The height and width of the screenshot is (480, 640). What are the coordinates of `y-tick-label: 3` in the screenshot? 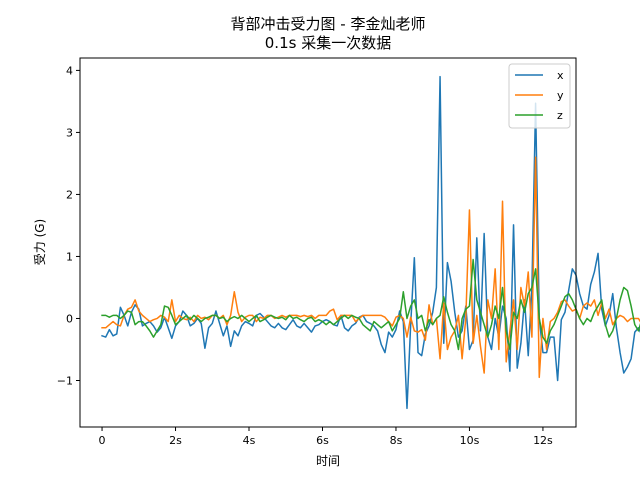 It's located at (69, 132).